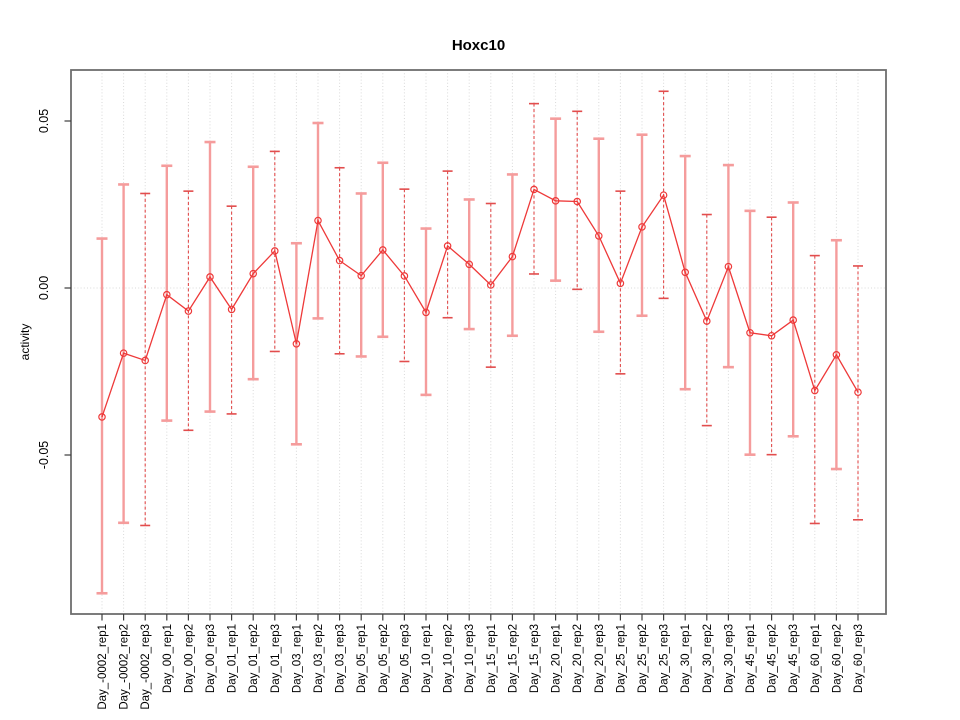 The image size is (960, 720). What do you see at coordinates (665, 658) in the screenshot?
I see `x-tick-label: Day_25_rep3` at bounding box center [665, 658].